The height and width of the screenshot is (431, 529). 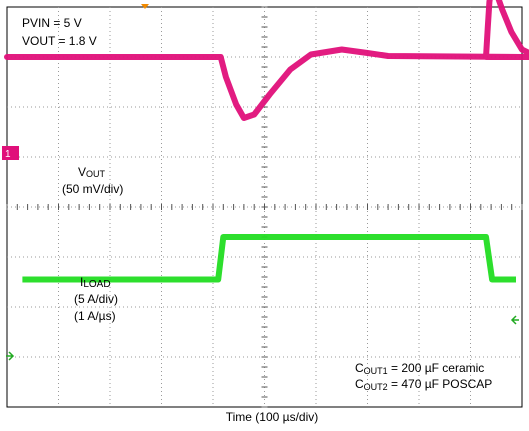 What do you see at coordinates (92, 189) in the screenshot?
I see `vout-scale: (50 mV/div)` at bounding box center [92, 189].